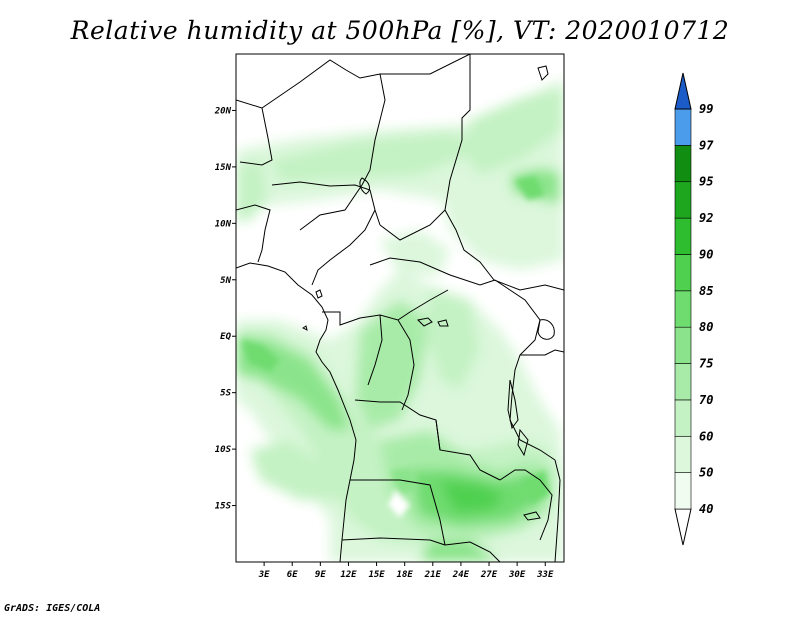 This screenshot has height=618, width=800. What do you see at coordinates (706, 254) in the screenshot?
I see `colorbar-label: 90` at bounding box center [706, 254].